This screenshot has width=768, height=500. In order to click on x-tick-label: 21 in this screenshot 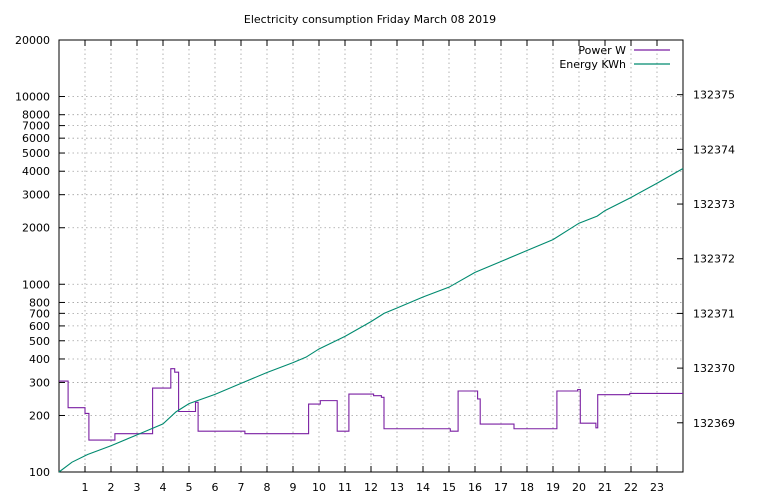, I will do `click(605, 487)`.